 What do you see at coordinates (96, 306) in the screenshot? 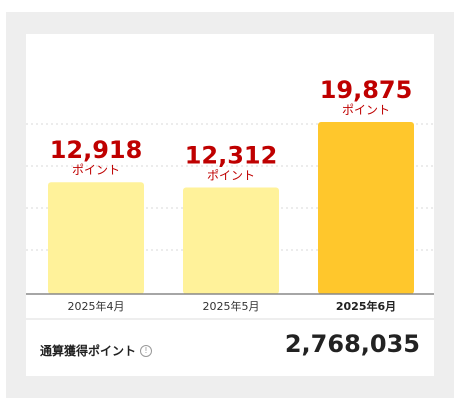
I see `x-tick-label: 2025年4月` at bounding box center [96, 306].